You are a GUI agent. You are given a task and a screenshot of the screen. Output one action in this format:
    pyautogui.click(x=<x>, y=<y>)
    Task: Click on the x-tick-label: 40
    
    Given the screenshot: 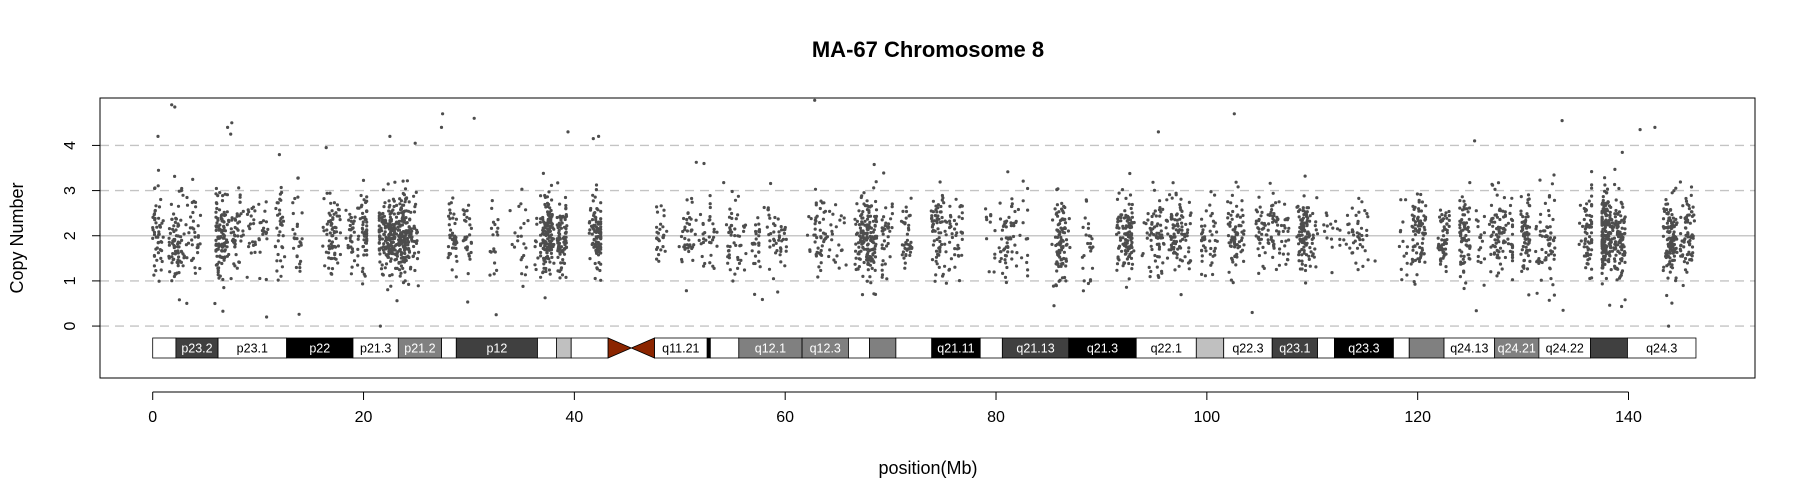 What is the action you would take?
    pyautogui.click(x=574, y=417)
    